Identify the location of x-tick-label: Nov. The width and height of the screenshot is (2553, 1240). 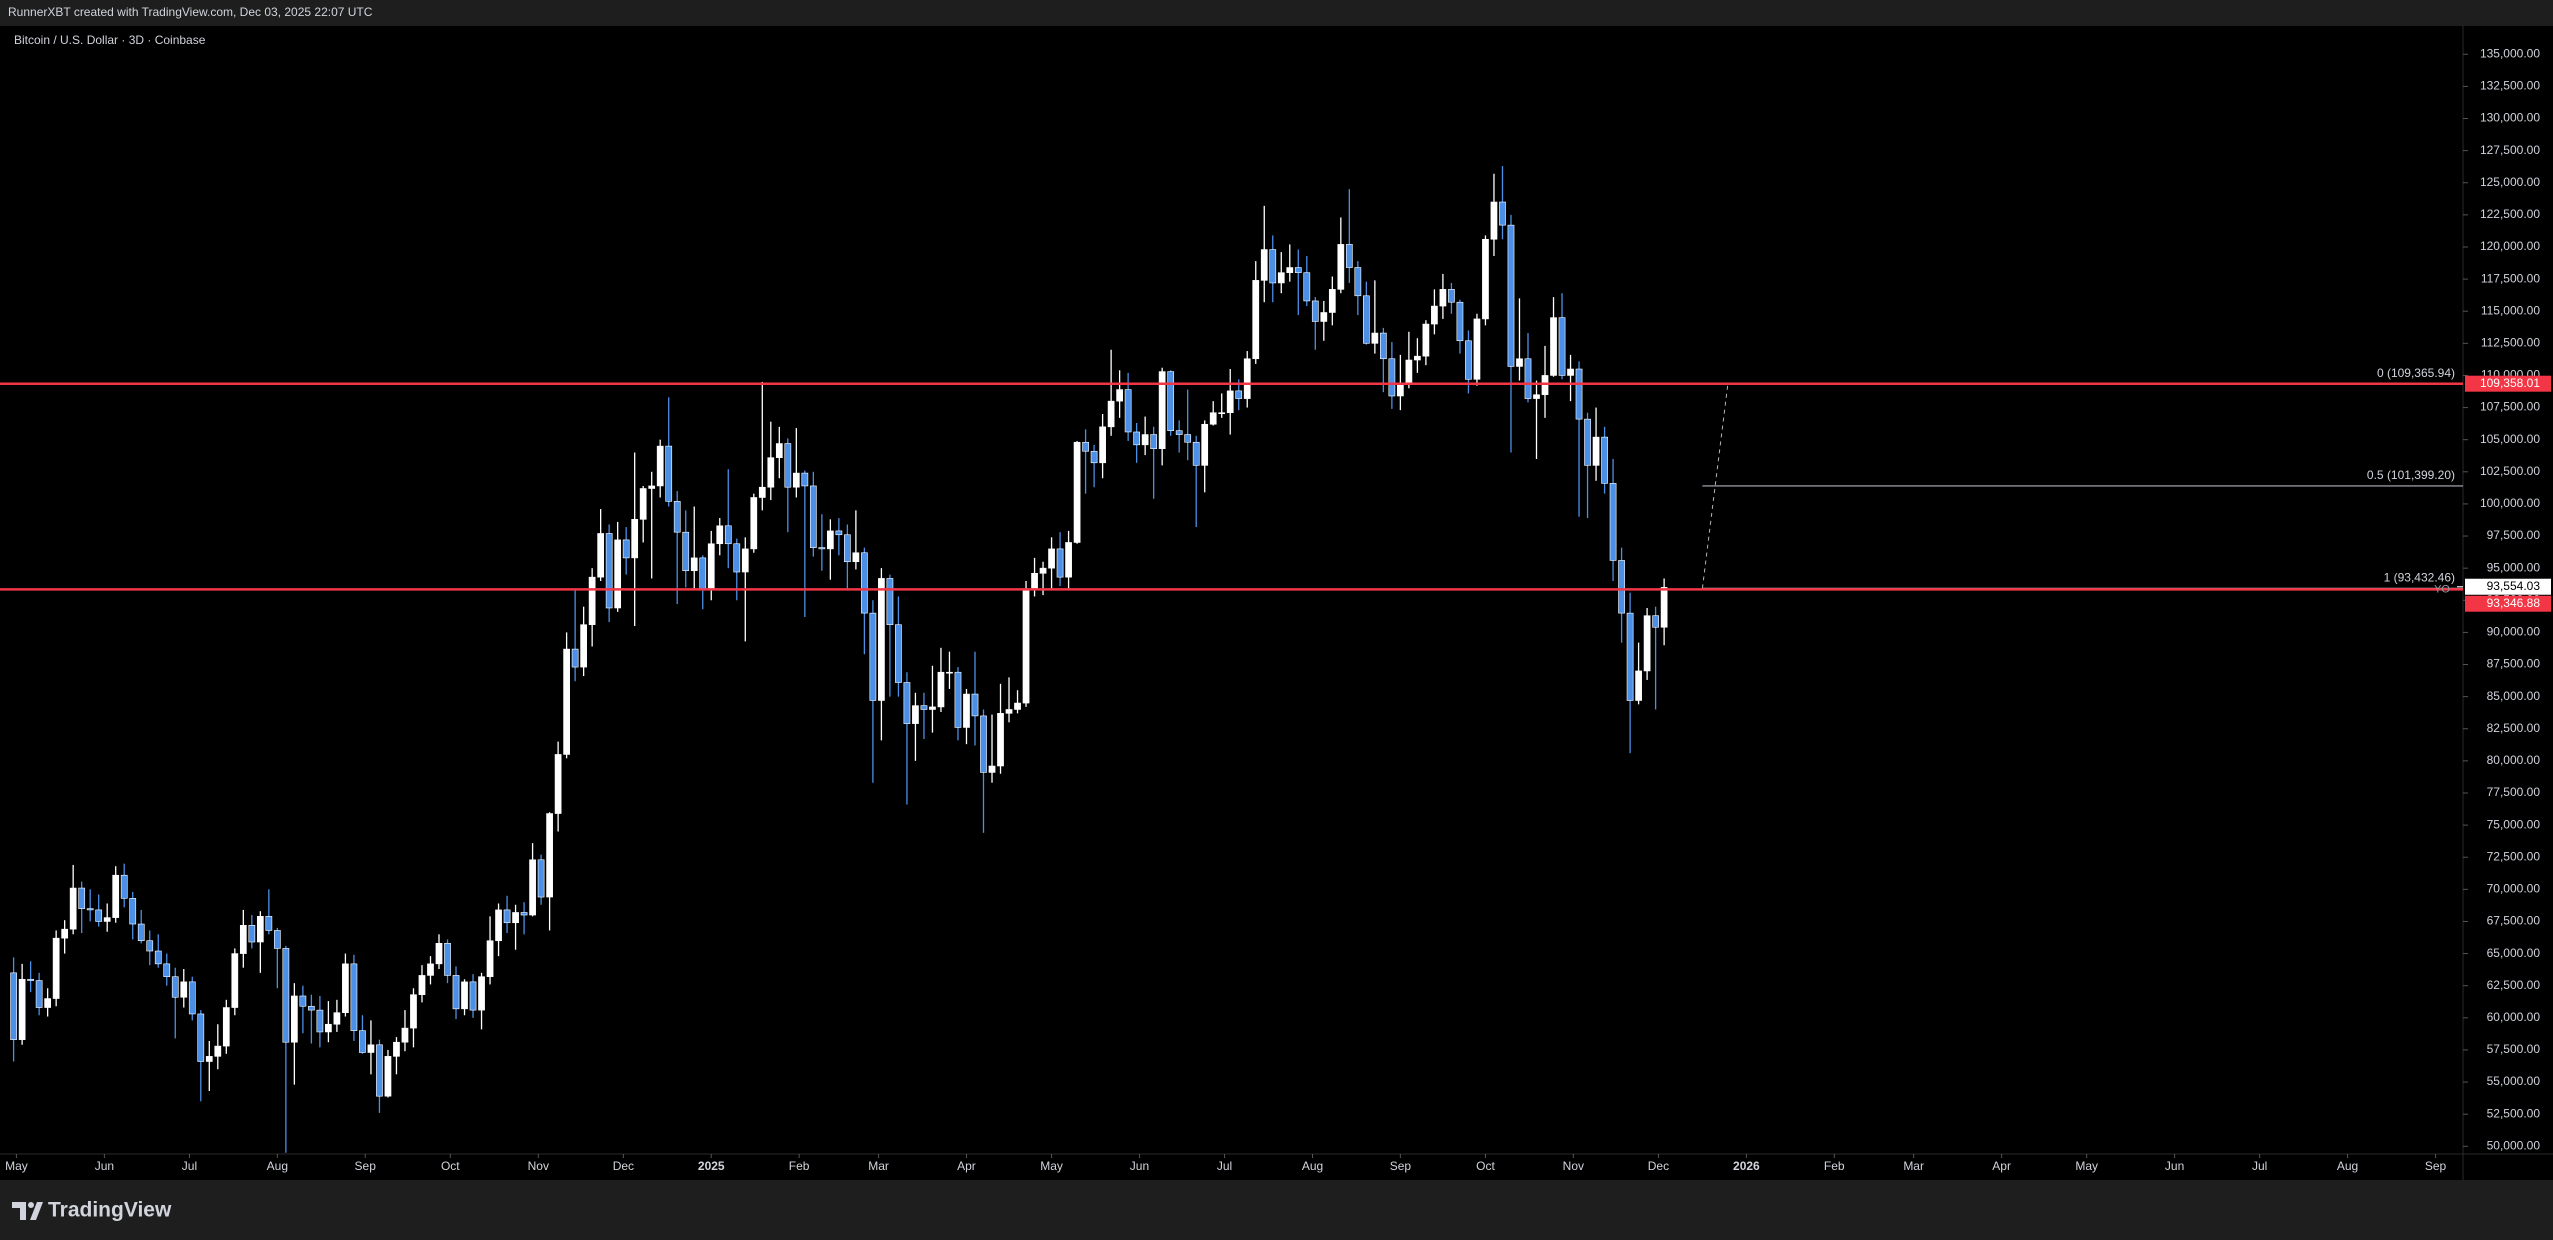
(1573, 1166).